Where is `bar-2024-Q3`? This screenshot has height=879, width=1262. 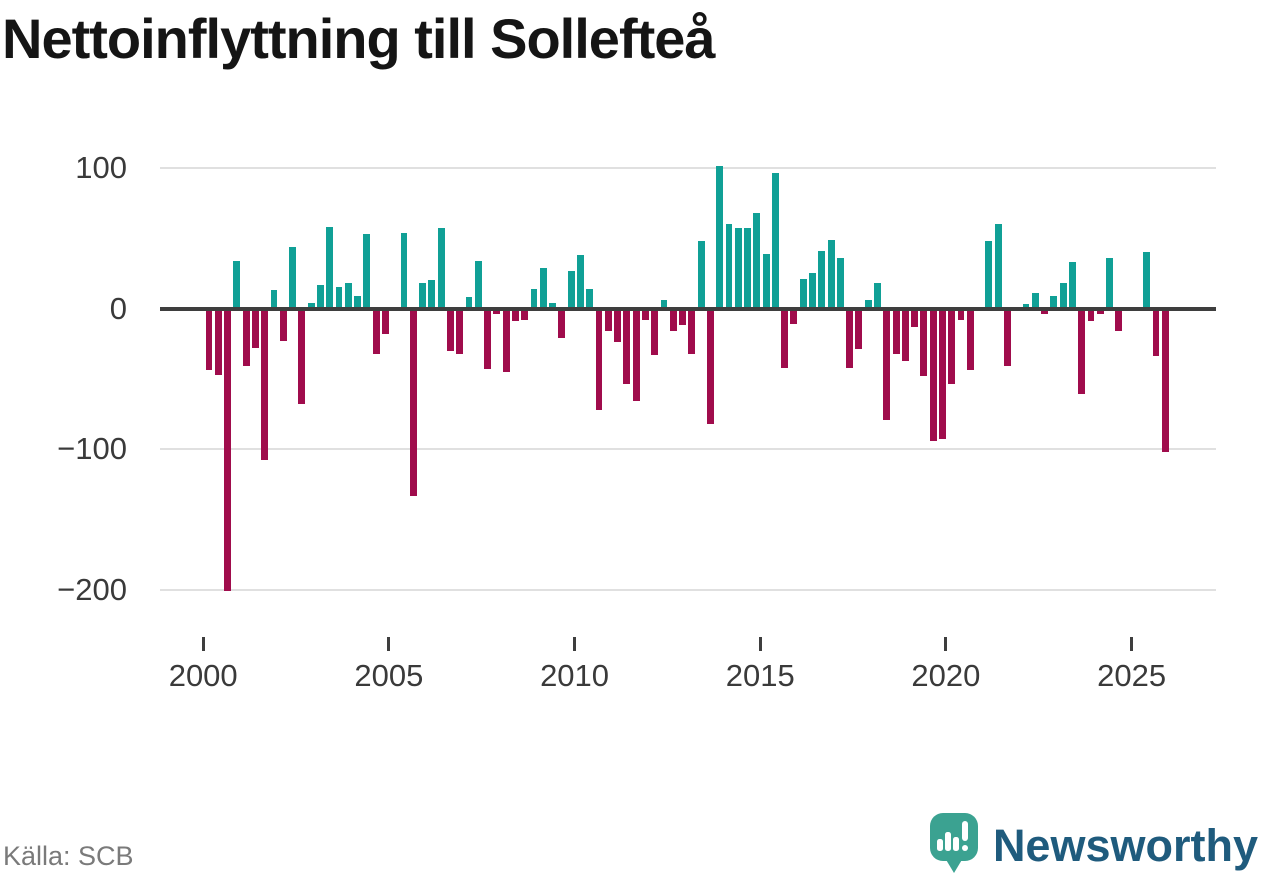 bar-2024-Q3 is located at coordinates (1119, 319).